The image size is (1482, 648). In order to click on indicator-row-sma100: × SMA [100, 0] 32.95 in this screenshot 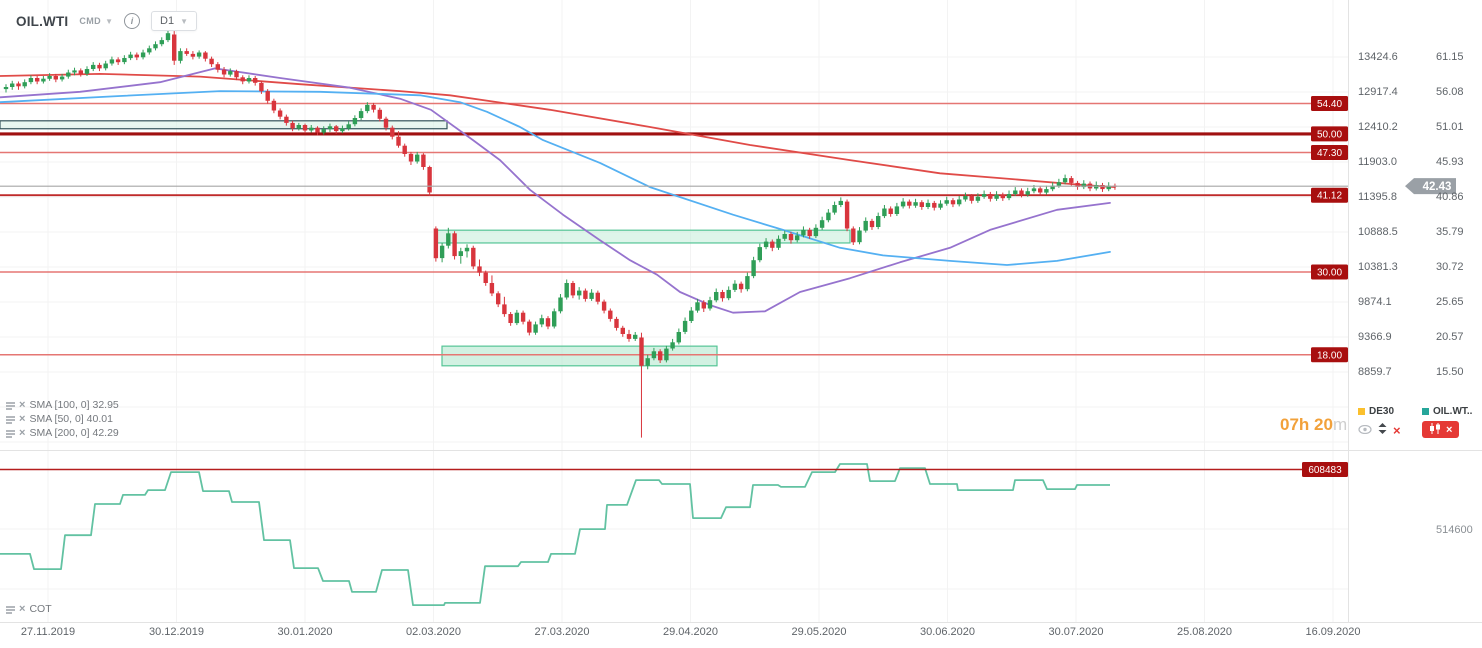, I will do `click(62, 405)`.